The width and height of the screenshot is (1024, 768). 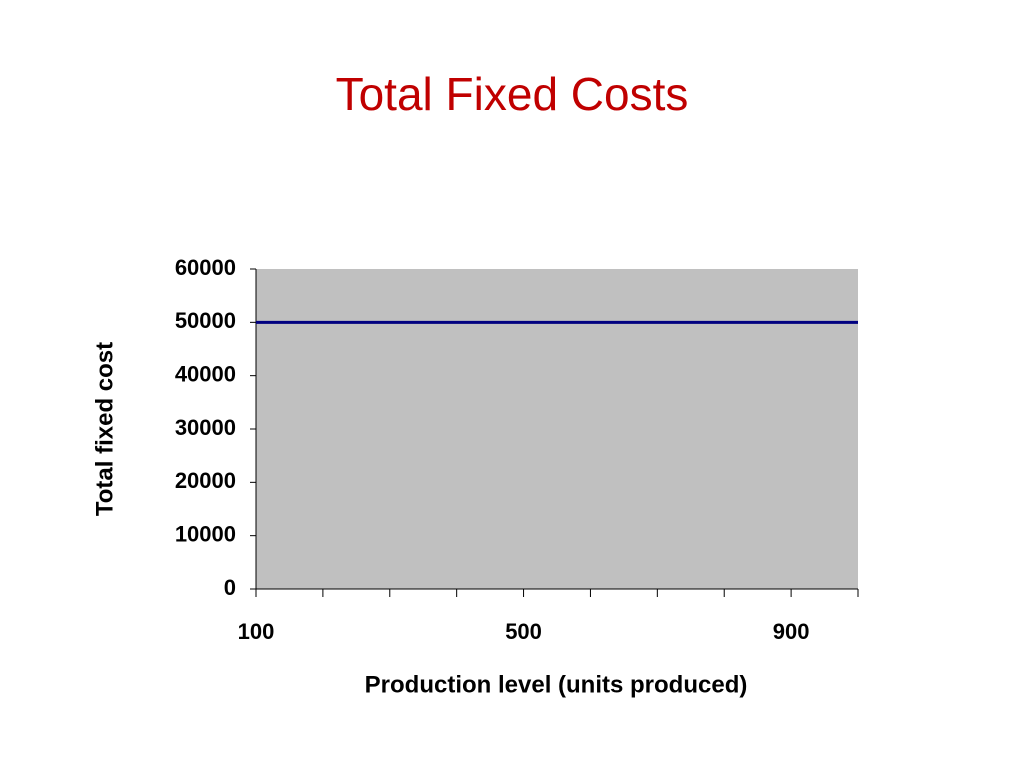 What do you see at coordinates (256, 631) in the screenshot?
I see `x-tick-label: 100` at bounding box center [256, 631].